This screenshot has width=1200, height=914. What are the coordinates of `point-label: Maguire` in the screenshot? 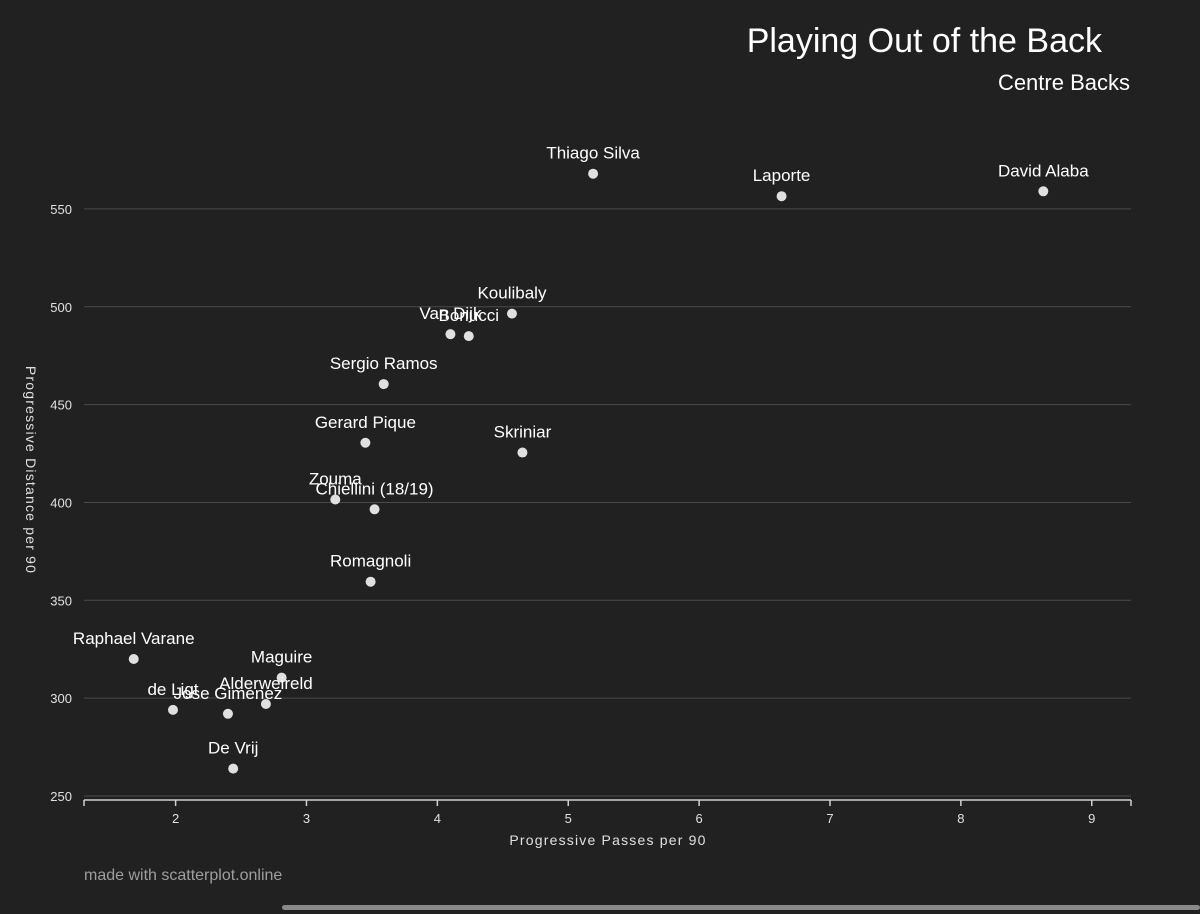 It's located at (281, 657).